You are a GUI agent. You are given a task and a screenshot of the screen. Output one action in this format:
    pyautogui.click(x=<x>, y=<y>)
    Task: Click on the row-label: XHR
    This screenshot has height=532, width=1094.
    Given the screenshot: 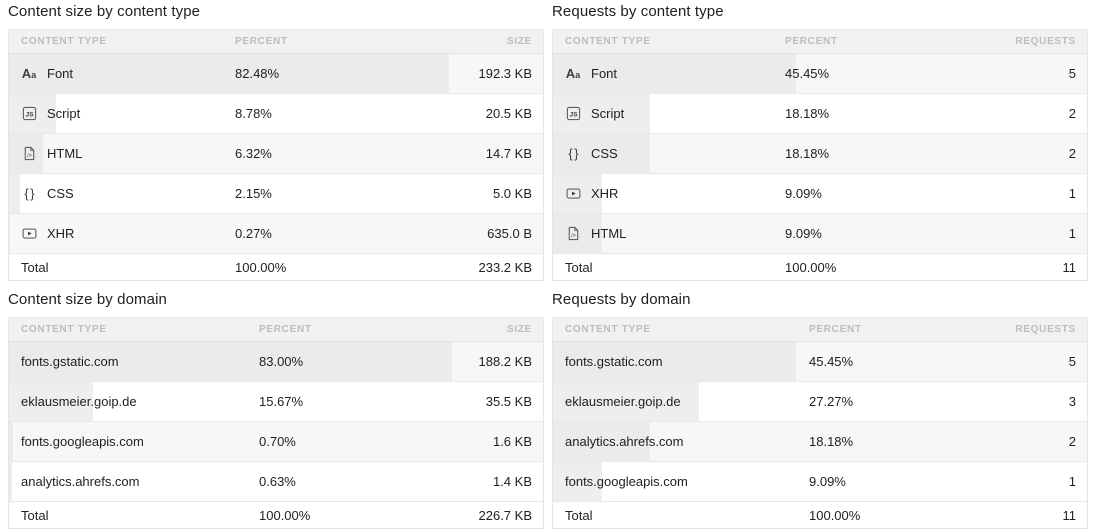 What is the action you would take?
    pyautogui.click(x=605, y=193)
    